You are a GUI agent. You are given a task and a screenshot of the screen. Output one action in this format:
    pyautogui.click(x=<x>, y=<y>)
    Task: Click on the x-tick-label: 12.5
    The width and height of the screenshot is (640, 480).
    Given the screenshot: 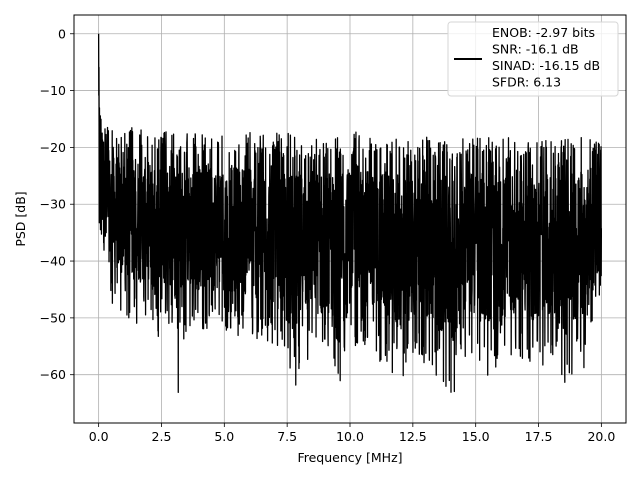 What is the action you would take?
    pyautogui.click(x=413, y=436)
    